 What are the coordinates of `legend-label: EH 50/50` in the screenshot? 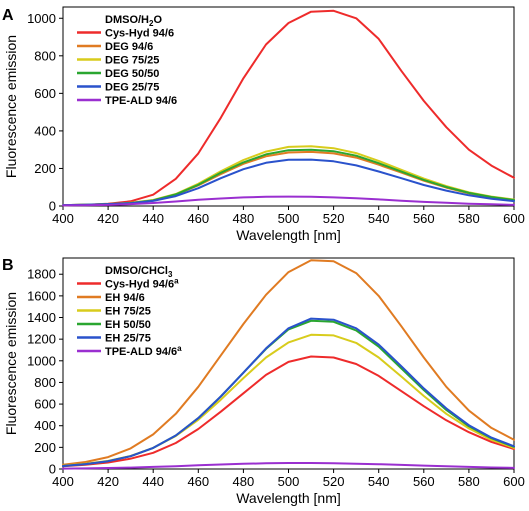 It's located at (128, 325).